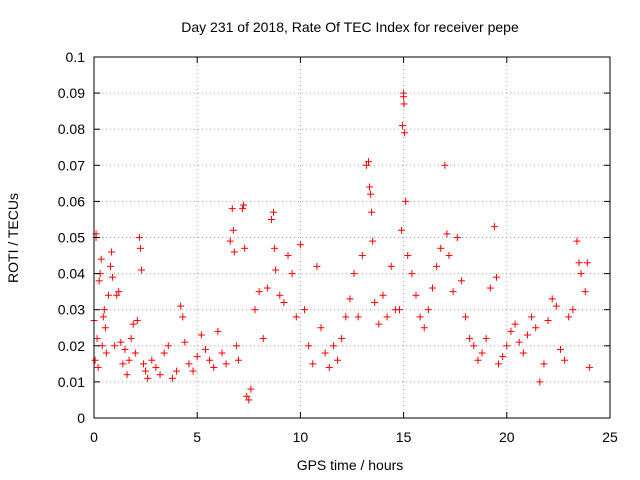  Describe the element at coordinates (301, 437) in the screenshot. I see `x-tick-label: 10` at that location.